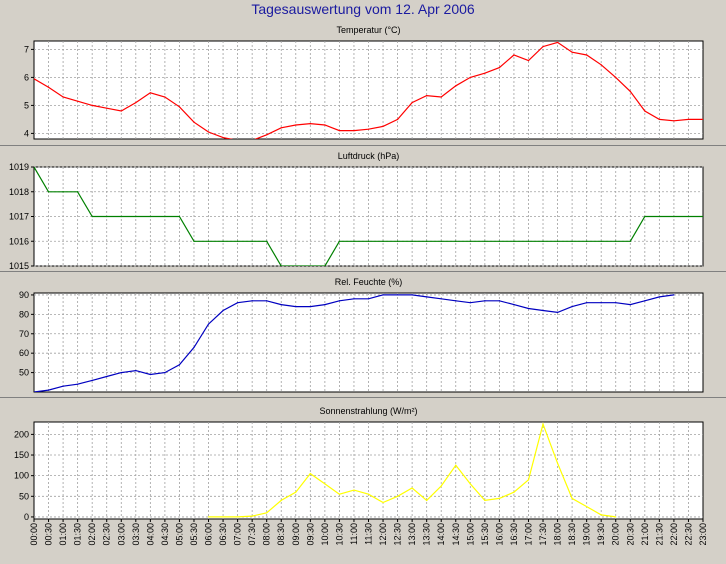  I want to click on y-tick-label: 1019, so click(19, 167).